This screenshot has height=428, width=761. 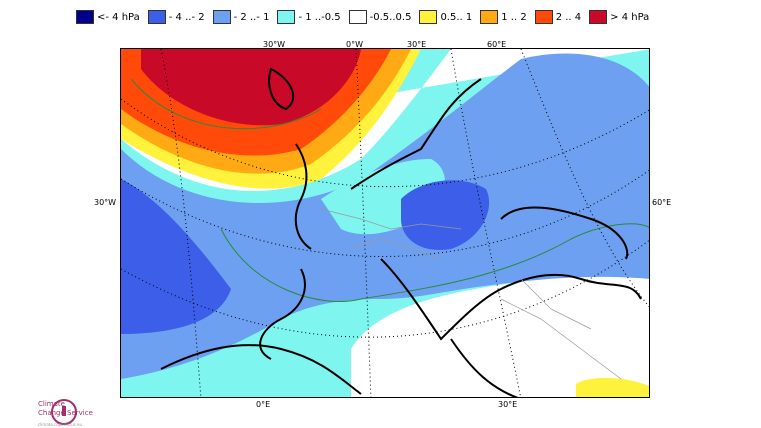 What do you see at coordinates (251, 87) in the screenshot?
I see `anomaly-plus4-area` at bounding box center [251, 87].